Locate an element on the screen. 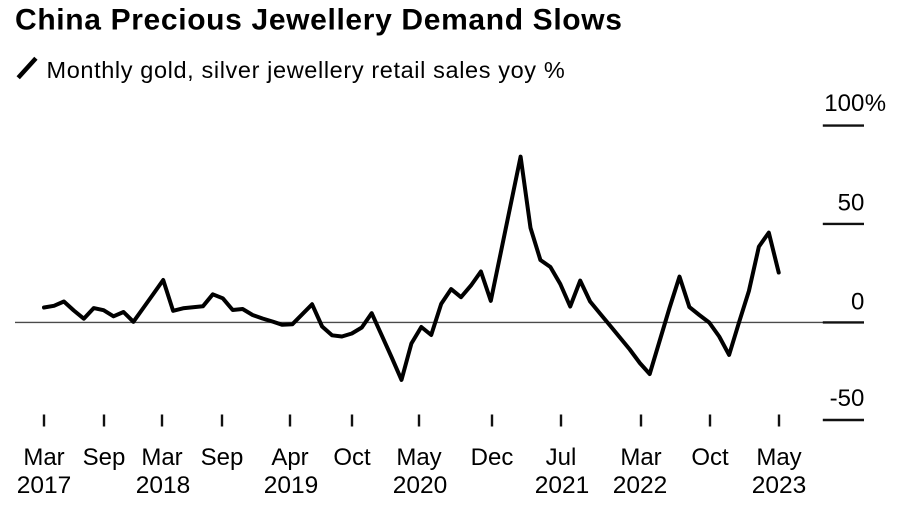 The image size is (900, 510). svg-text: -50 is located at coordinates (847, 398).